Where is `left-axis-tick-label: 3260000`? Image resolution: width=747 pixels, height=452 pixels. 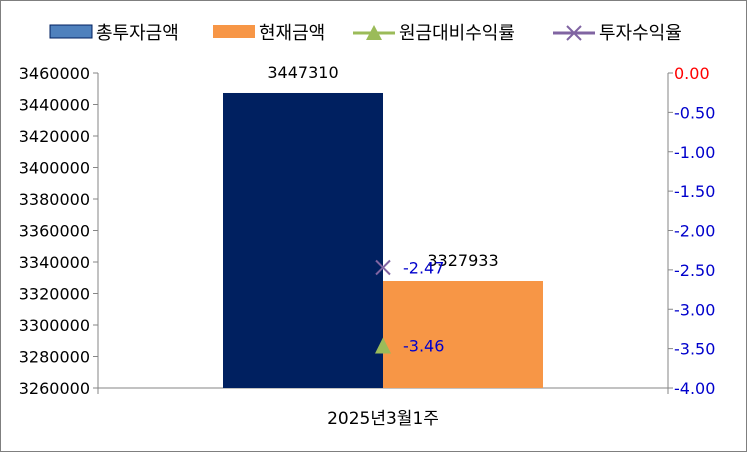
left-axis-tick-label: 3260000 is located at coordinates (54, 388).